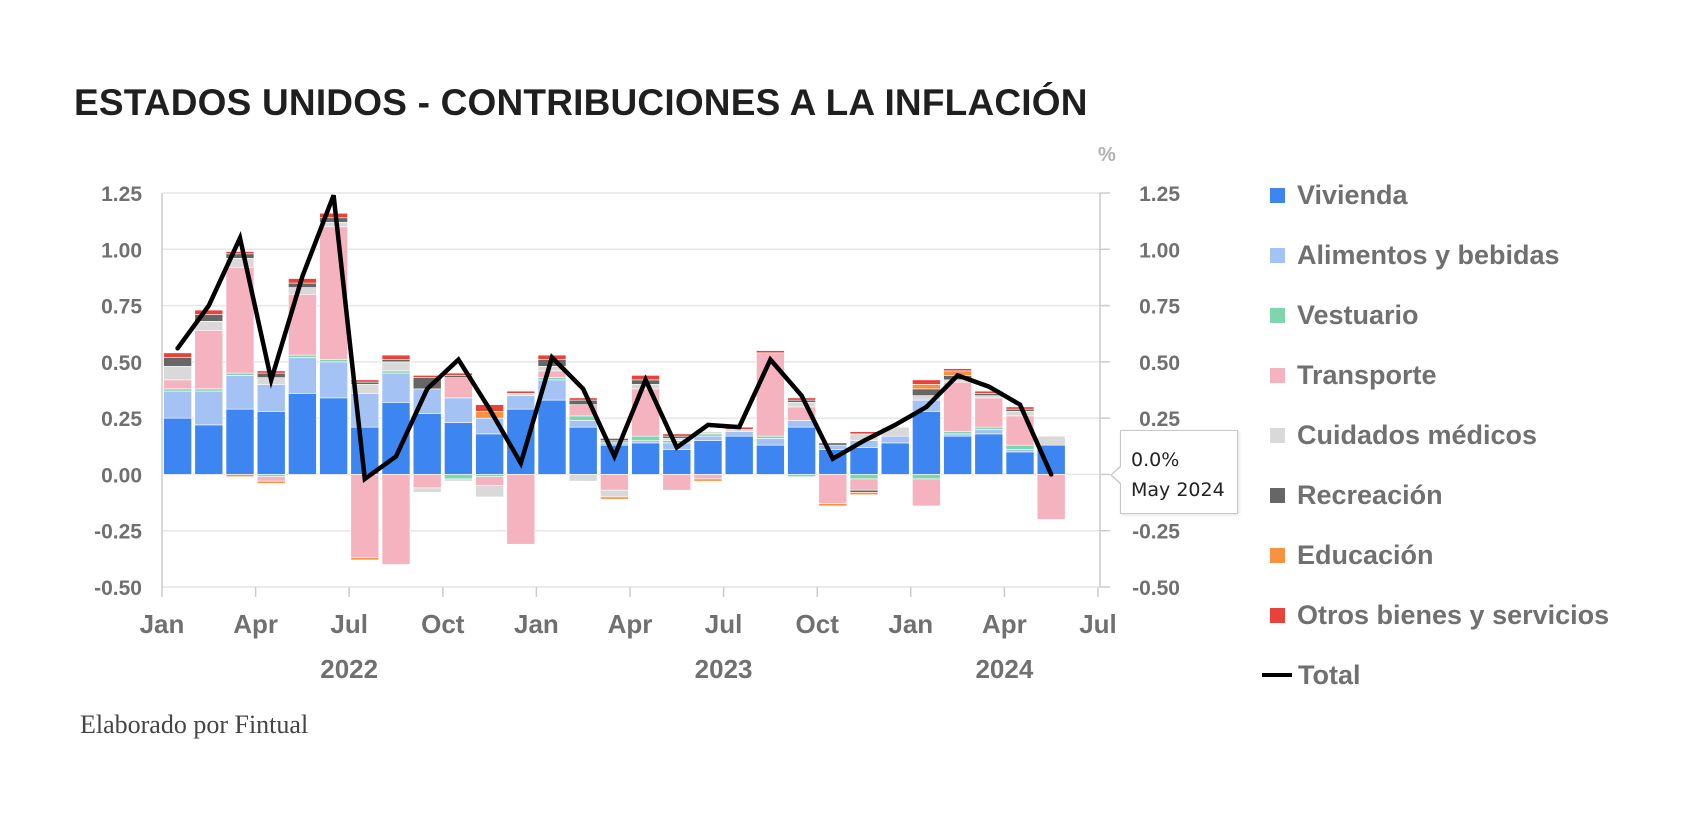 The image size is (1704, 818). Describe the element at coordinates (1370, 494) in the screenshot. I see `legend-label: Recreación` at that location.